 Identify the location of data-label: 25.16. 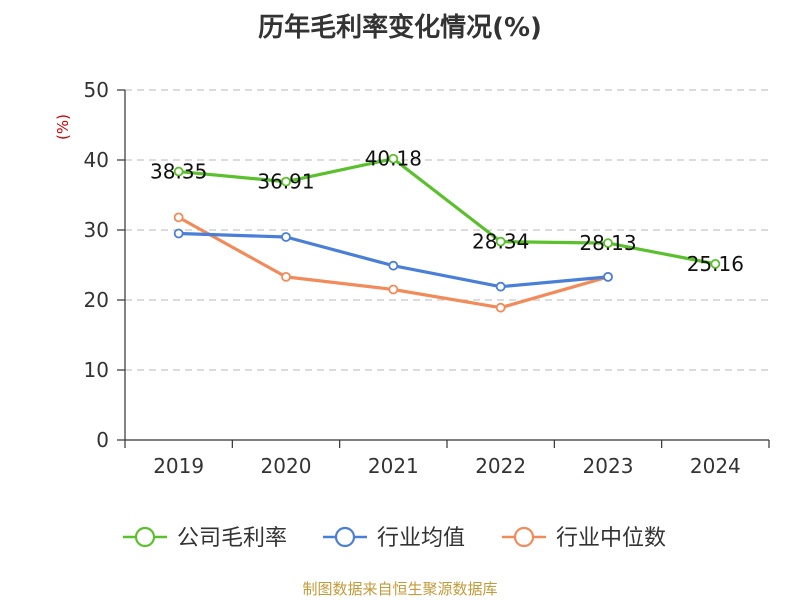
(715, 264).